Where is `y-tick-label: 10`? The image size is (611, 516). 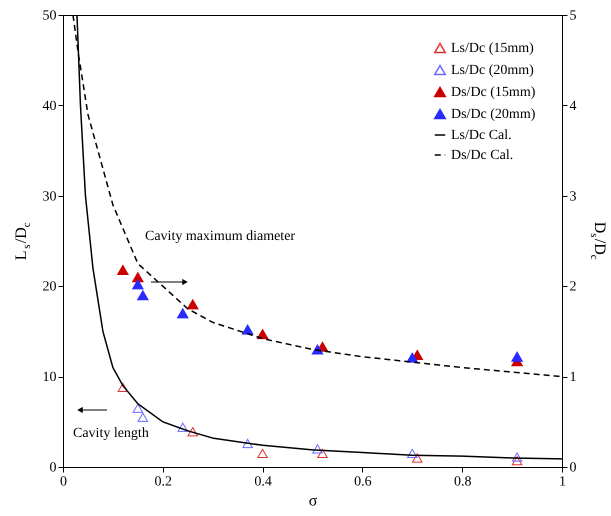
y-tick-label: 10 is located at coordinates (49, 378).